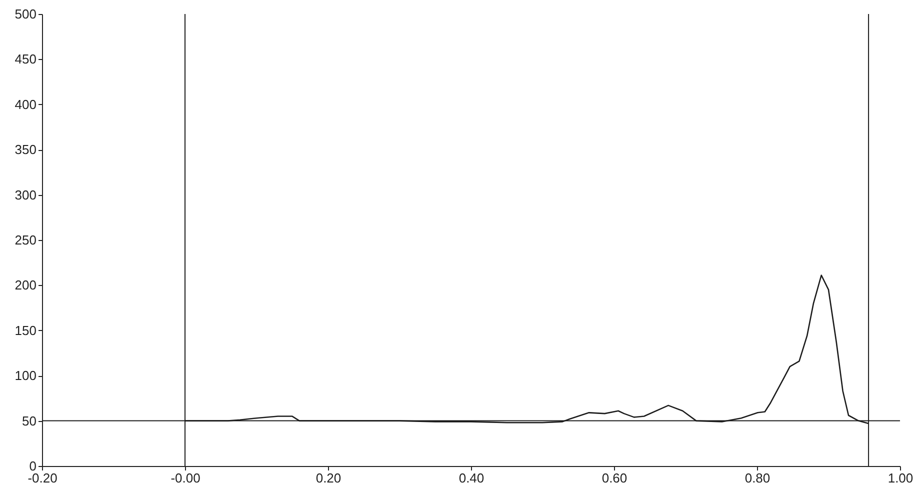 The height and width of the screenshot is (502, 922). I want to click on x-tick-label: -0.20, so click(43, 478).